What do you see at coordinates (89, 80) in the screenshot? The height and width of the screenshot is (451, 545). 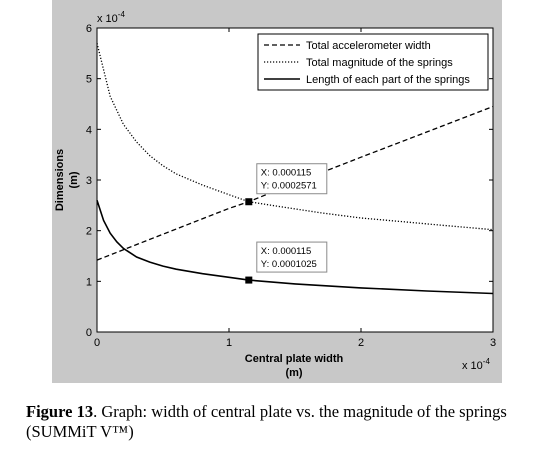 I see `y-tick-label: 5` at bounding box center [89, 80].